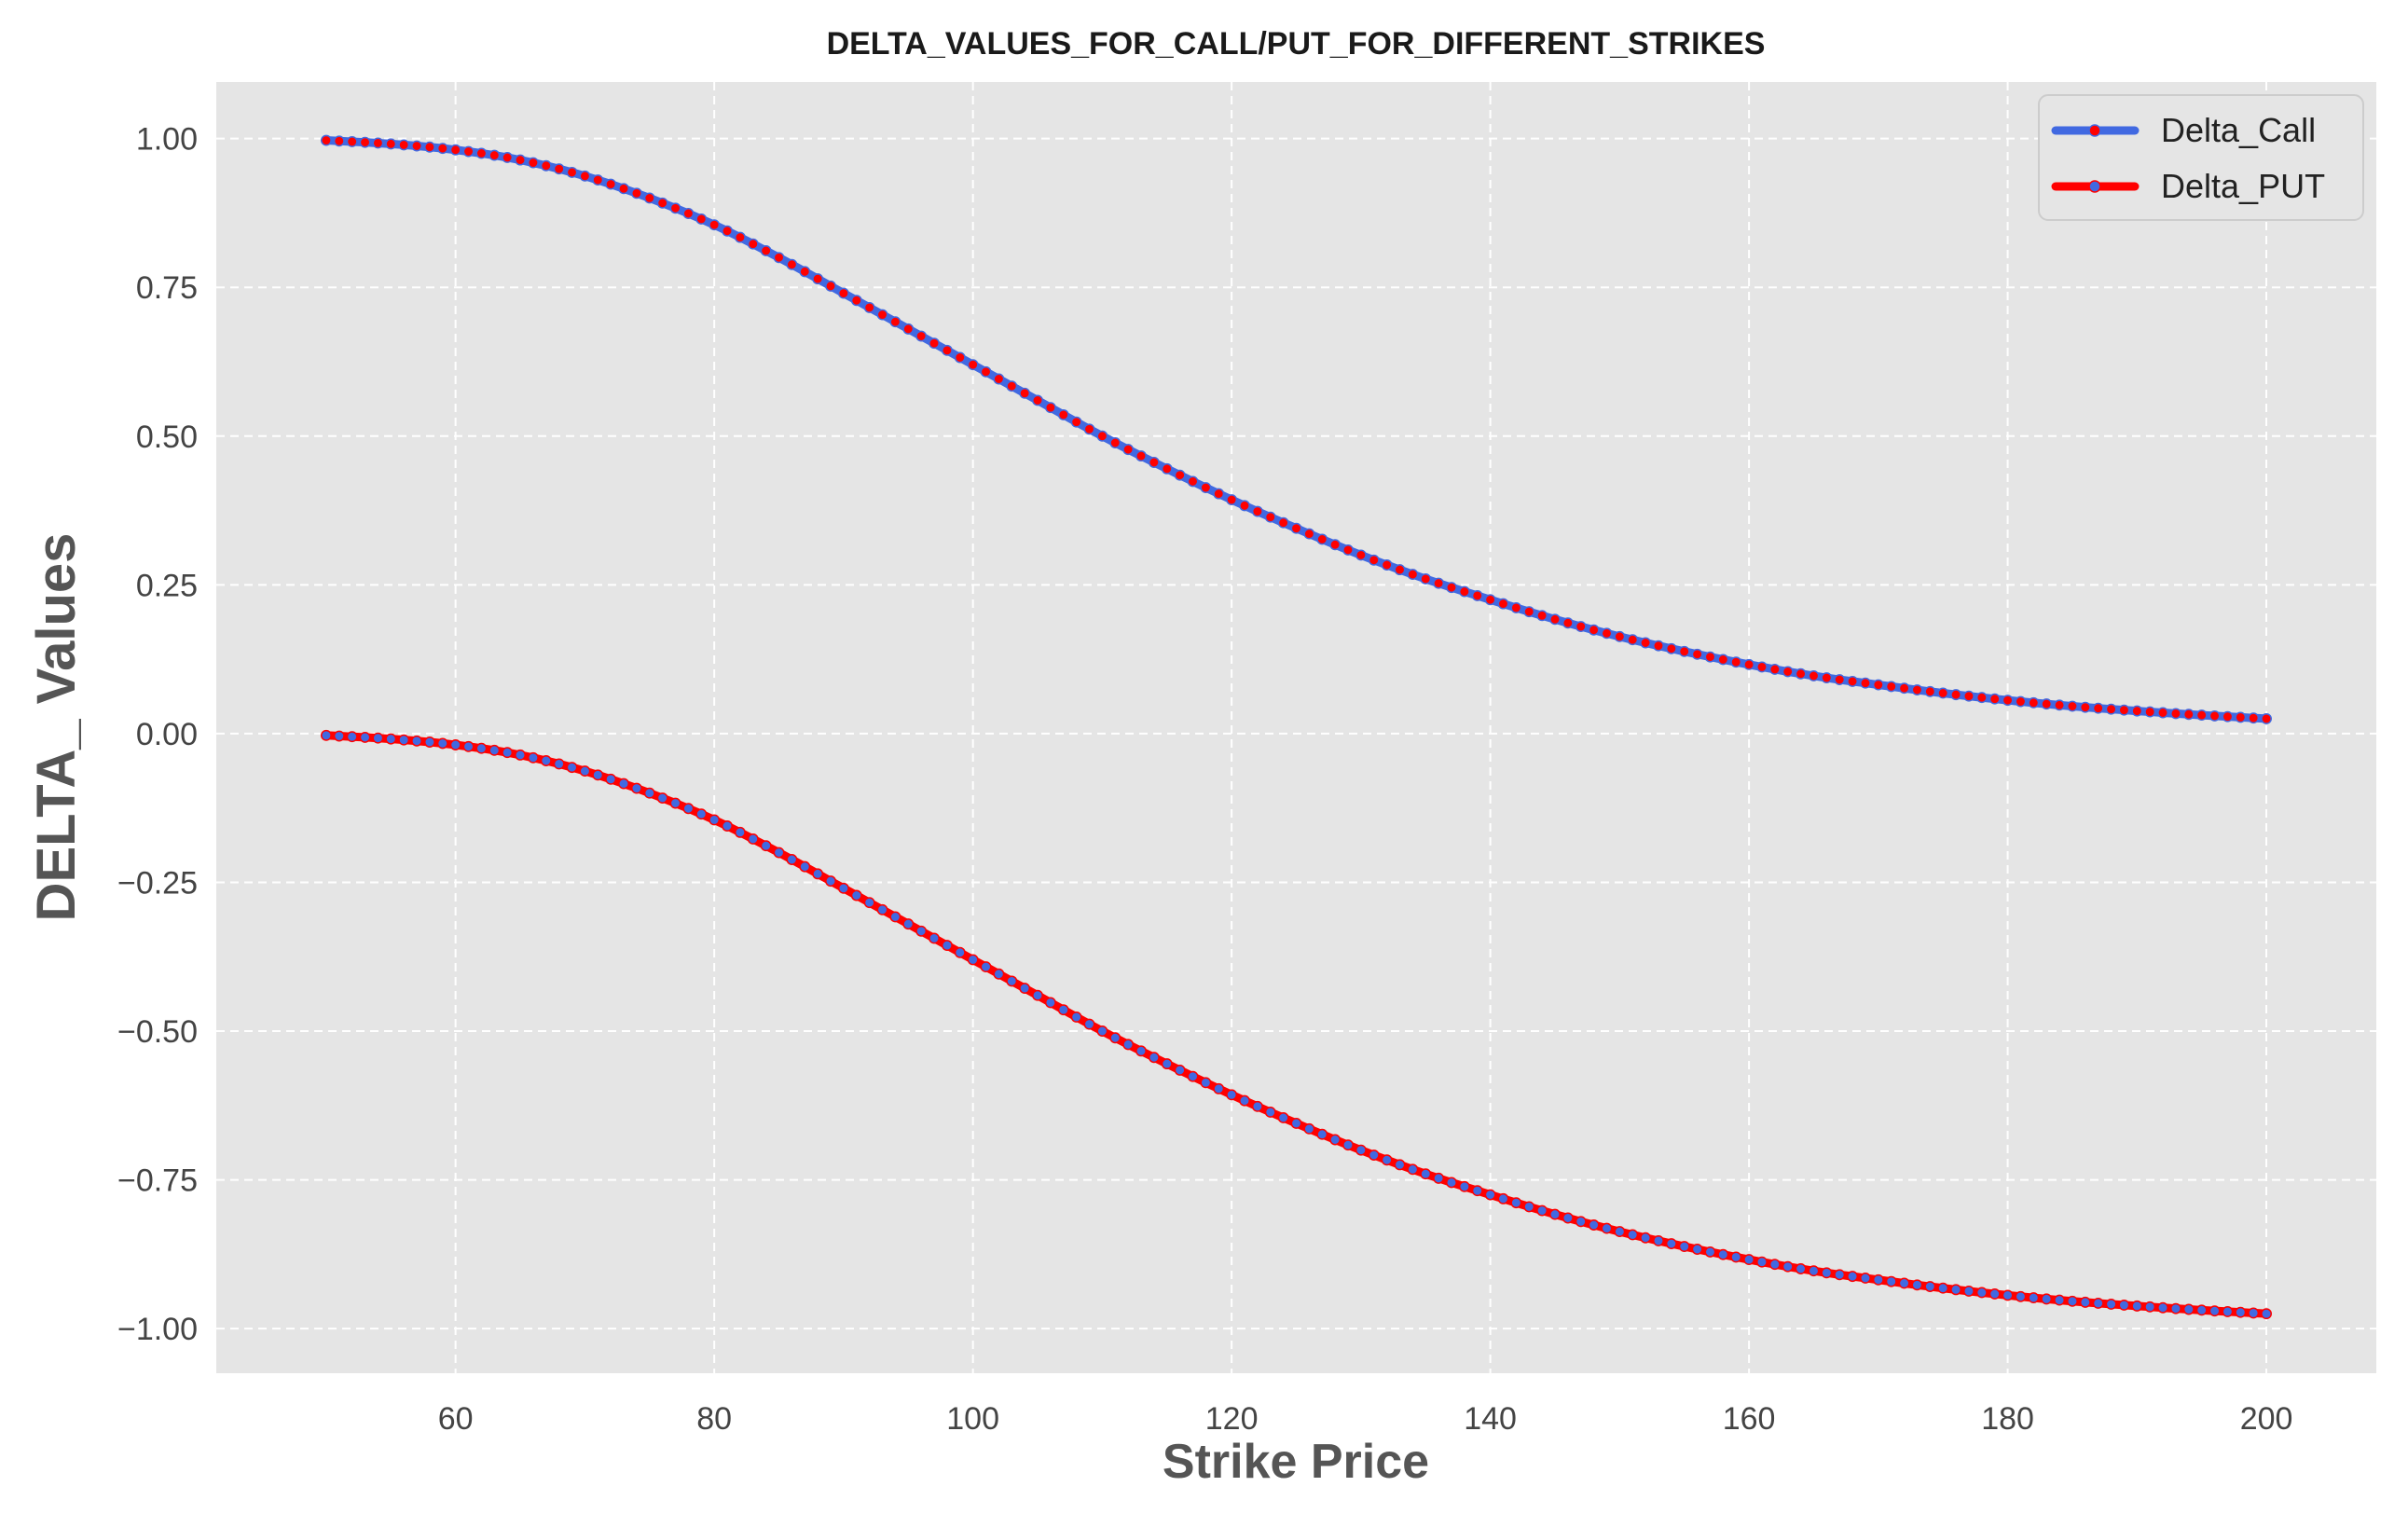  Describe the element at coordinates (157, 883) in the screenshot. I see `y-tick-label: −0.25` at that location.